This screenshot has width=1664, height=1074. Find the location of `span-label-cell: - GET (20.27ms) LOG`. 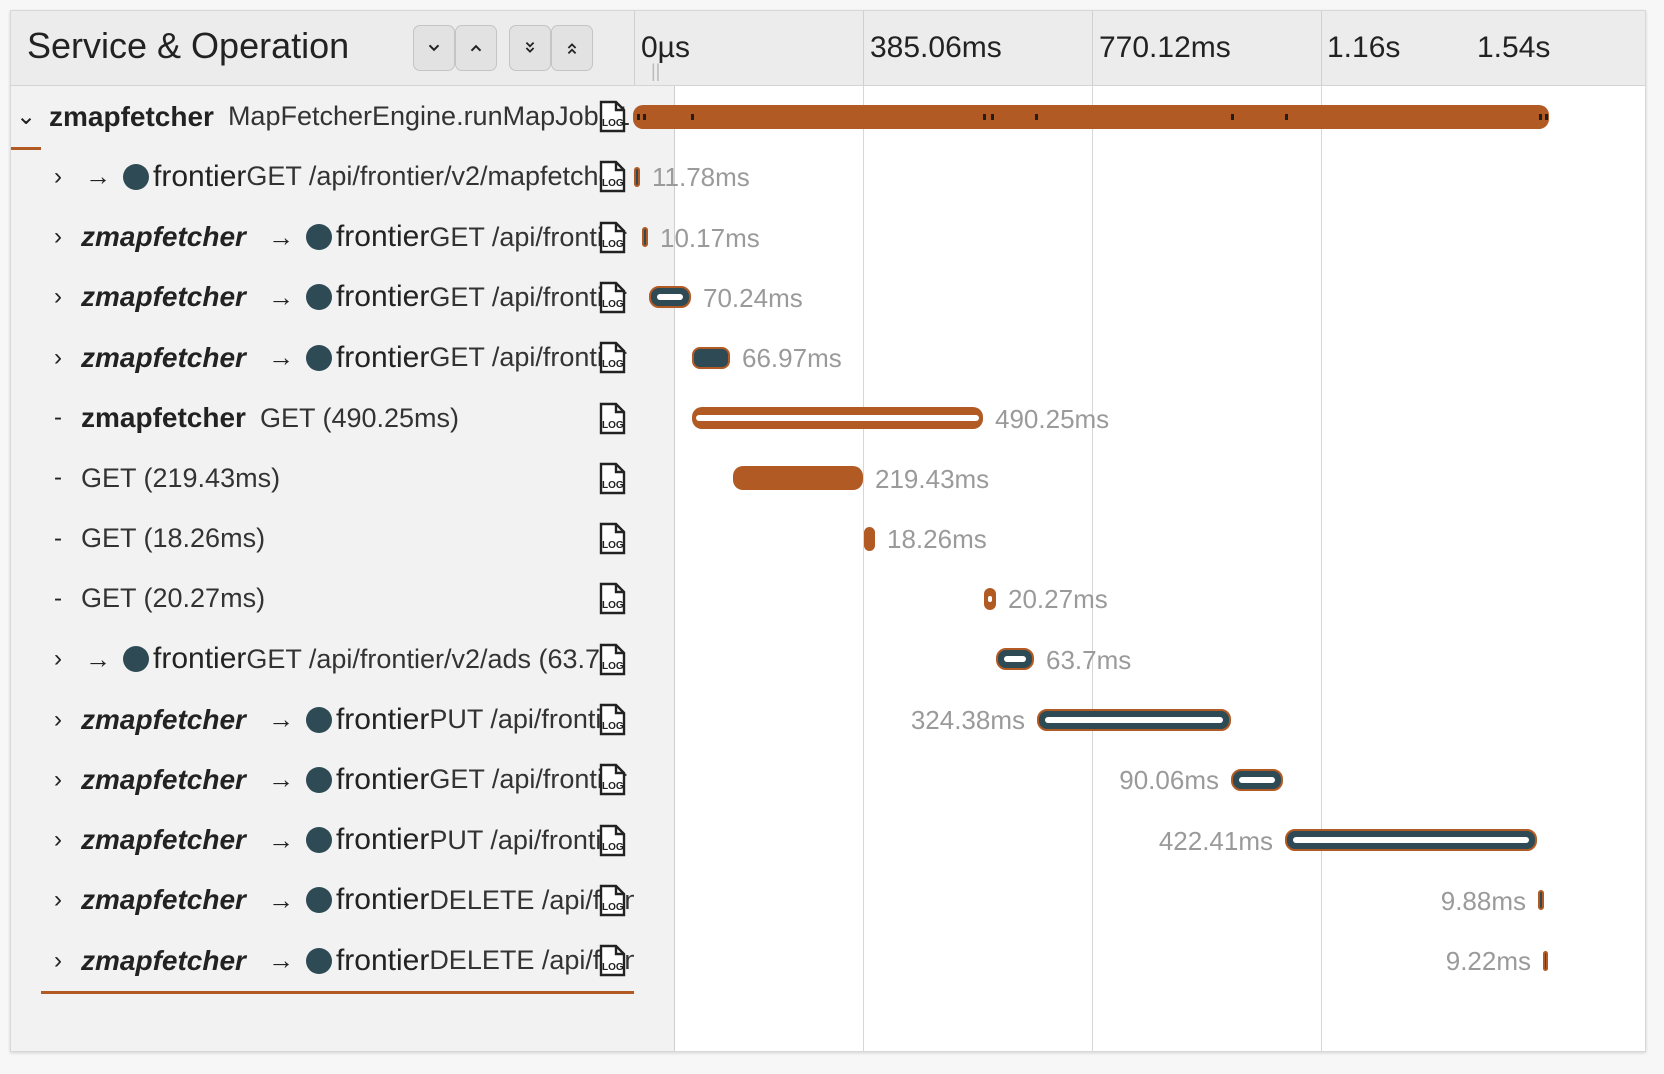

span-label-cell: - GET (20.27ms) LOG is located at coordinates (337, 600).